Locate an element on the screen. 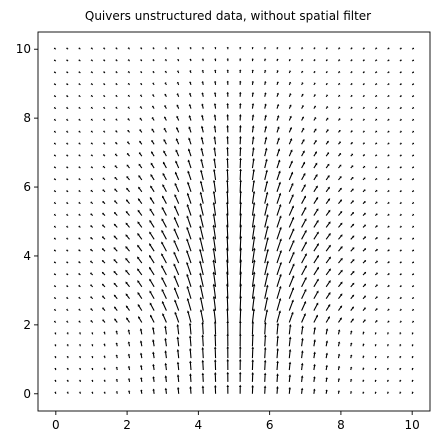 The width and height of the screenshot is (434, 448). y-tick-label: 4 is located at coordinates (27, 256).